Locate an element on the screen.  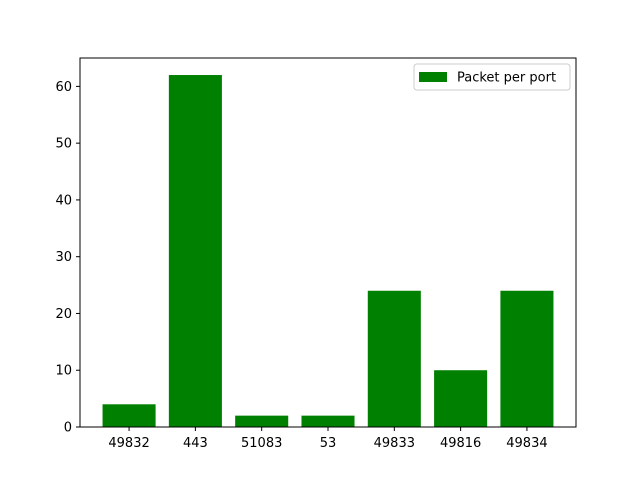
legend-label: Packet per port is located at coordinates (506, 78).